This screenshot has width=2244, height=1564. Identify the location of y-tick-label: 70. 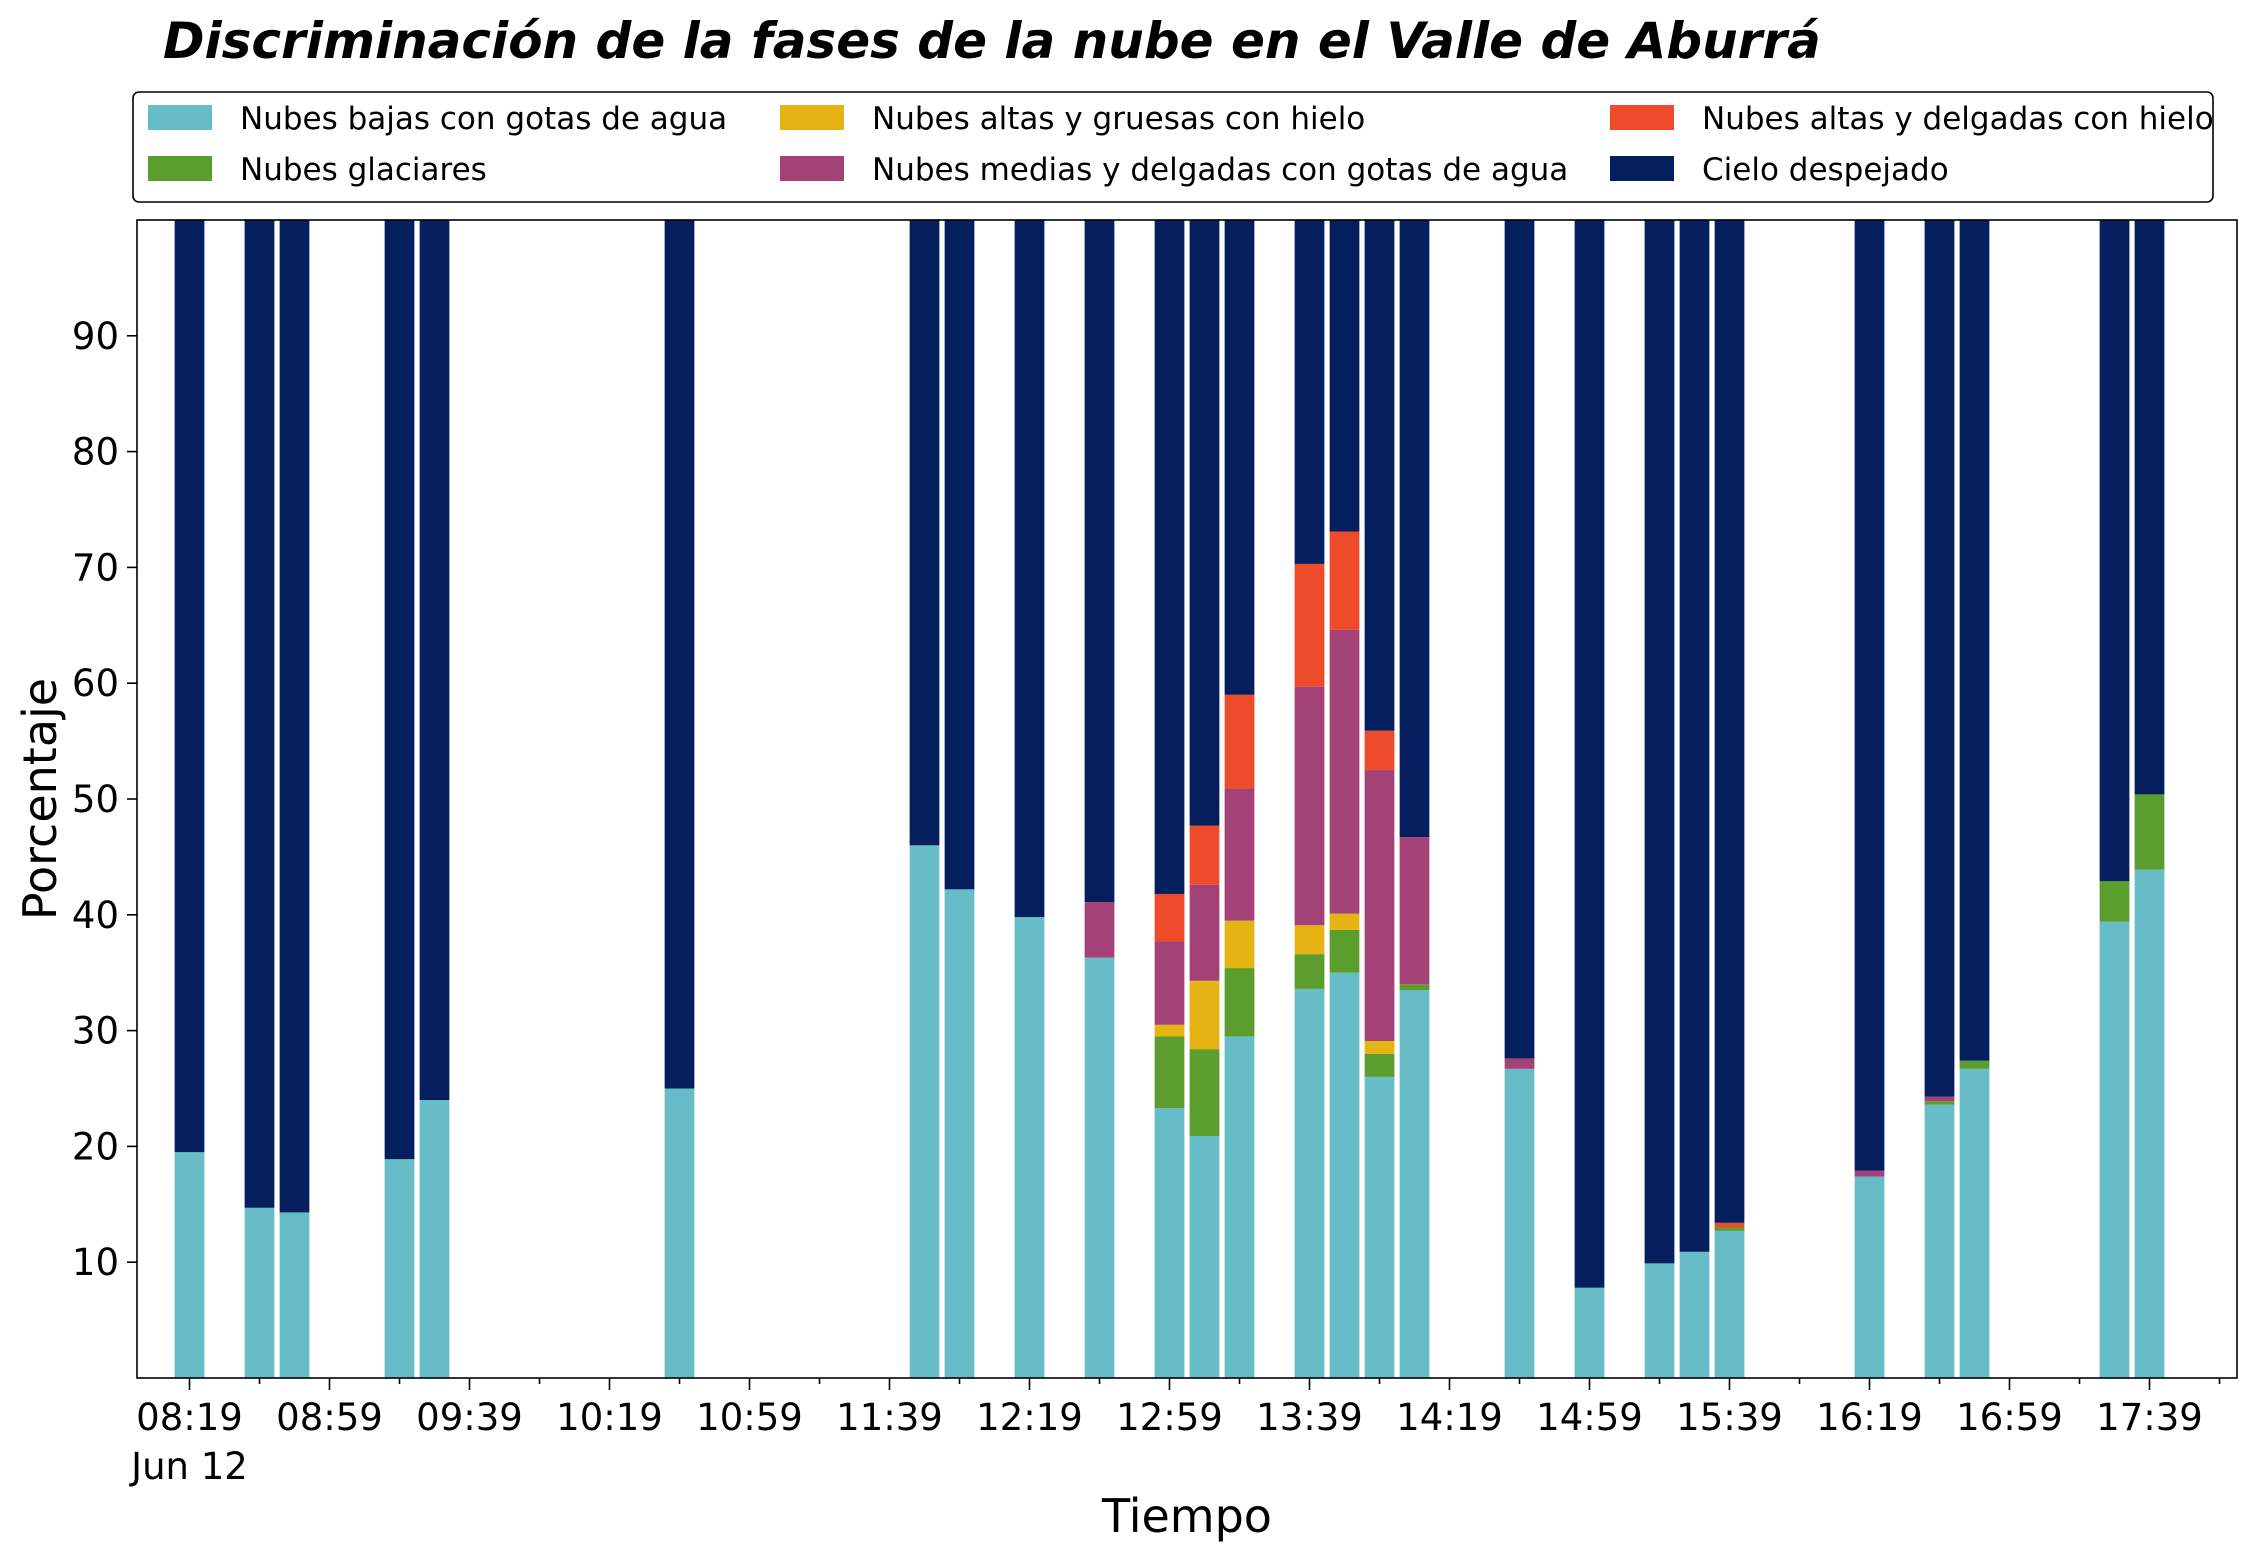
(95, 567).